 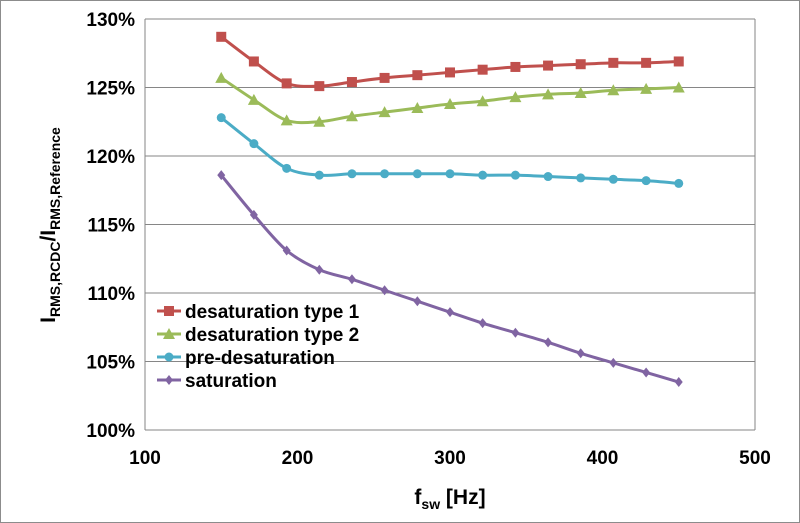 I want to click on x-axis-title-unit: [Hz], so click(x=463, y=497).